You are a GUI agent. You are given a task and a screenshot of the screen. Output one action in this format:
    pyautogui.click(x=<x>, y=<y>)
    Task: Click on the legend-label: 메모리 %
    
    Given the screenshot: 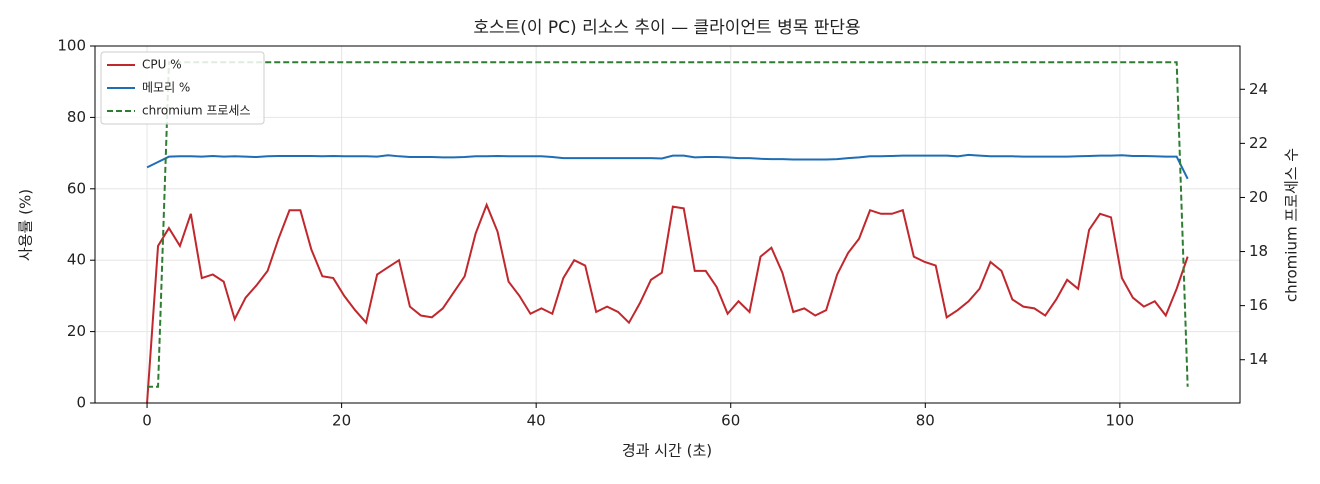 What is the action you would take?
    pyautogui.click(x=166, y=88)
    